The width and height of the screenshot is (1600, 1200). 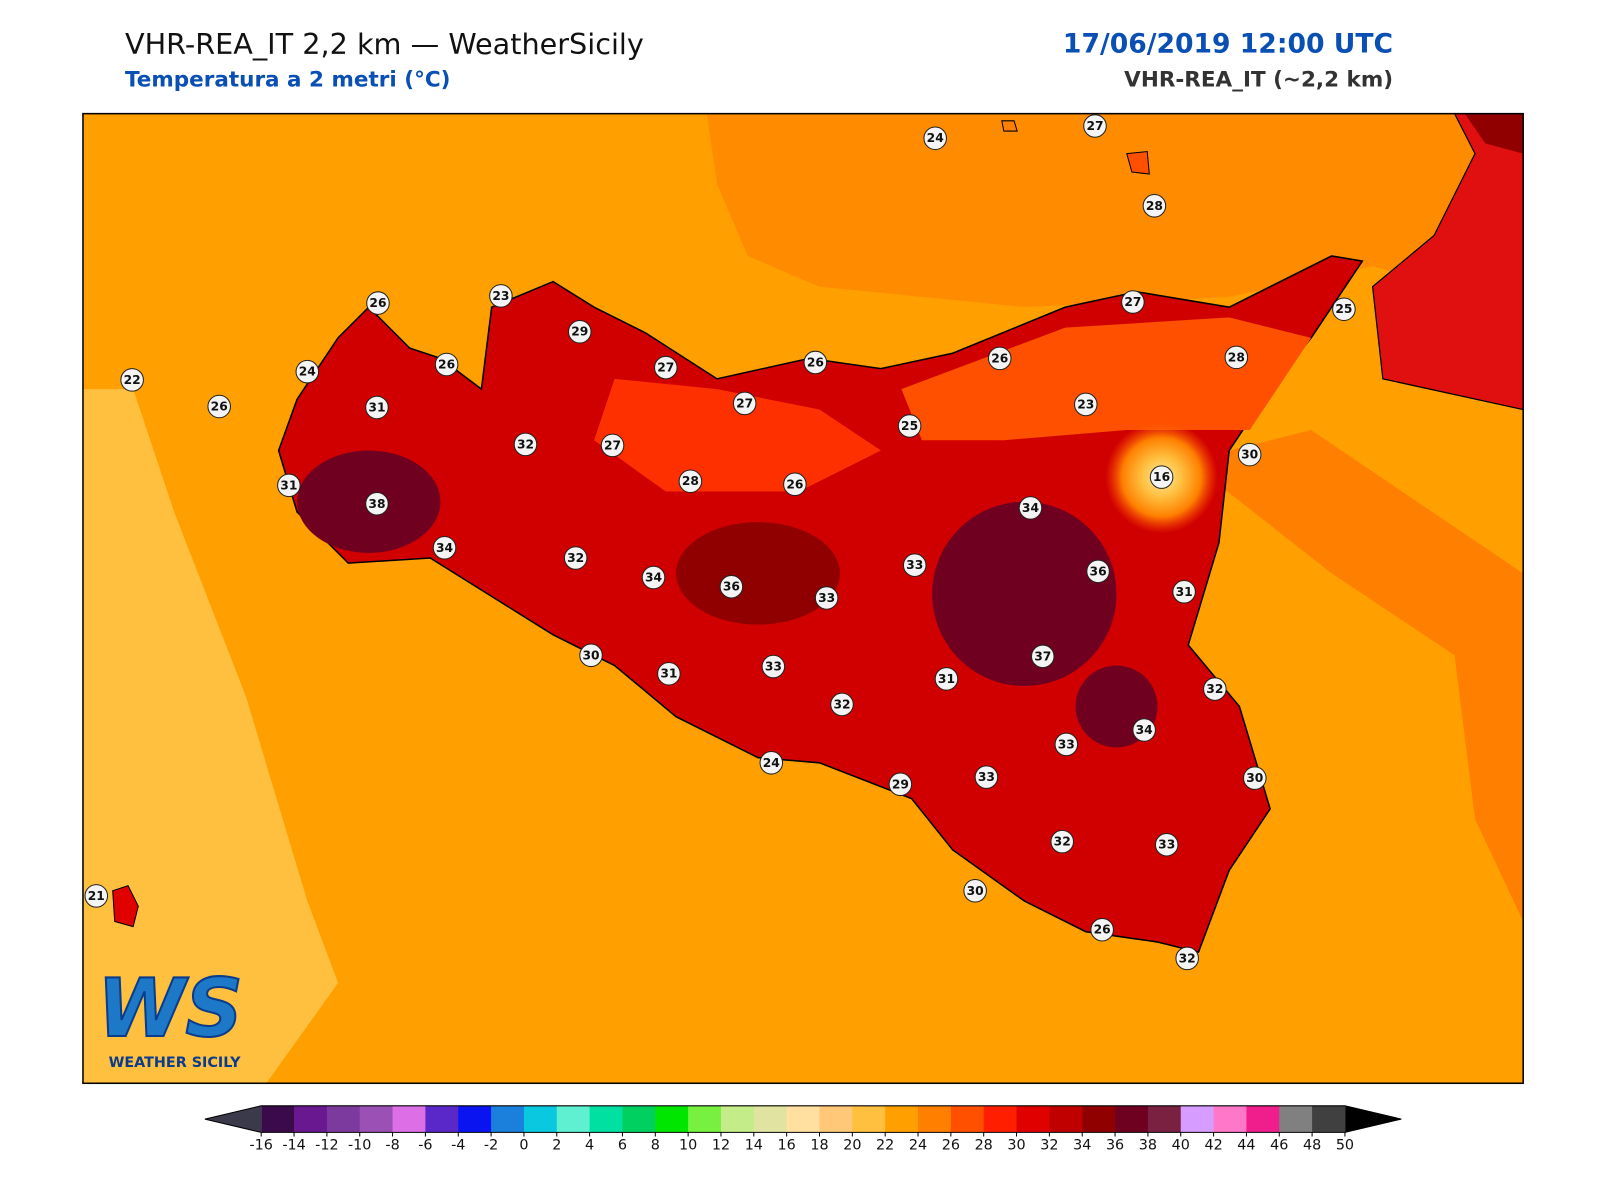 What do you see at coordinates (1144, 730) in the screenshot?
I see `station-value: 34` at bounding box center [1144, 730].